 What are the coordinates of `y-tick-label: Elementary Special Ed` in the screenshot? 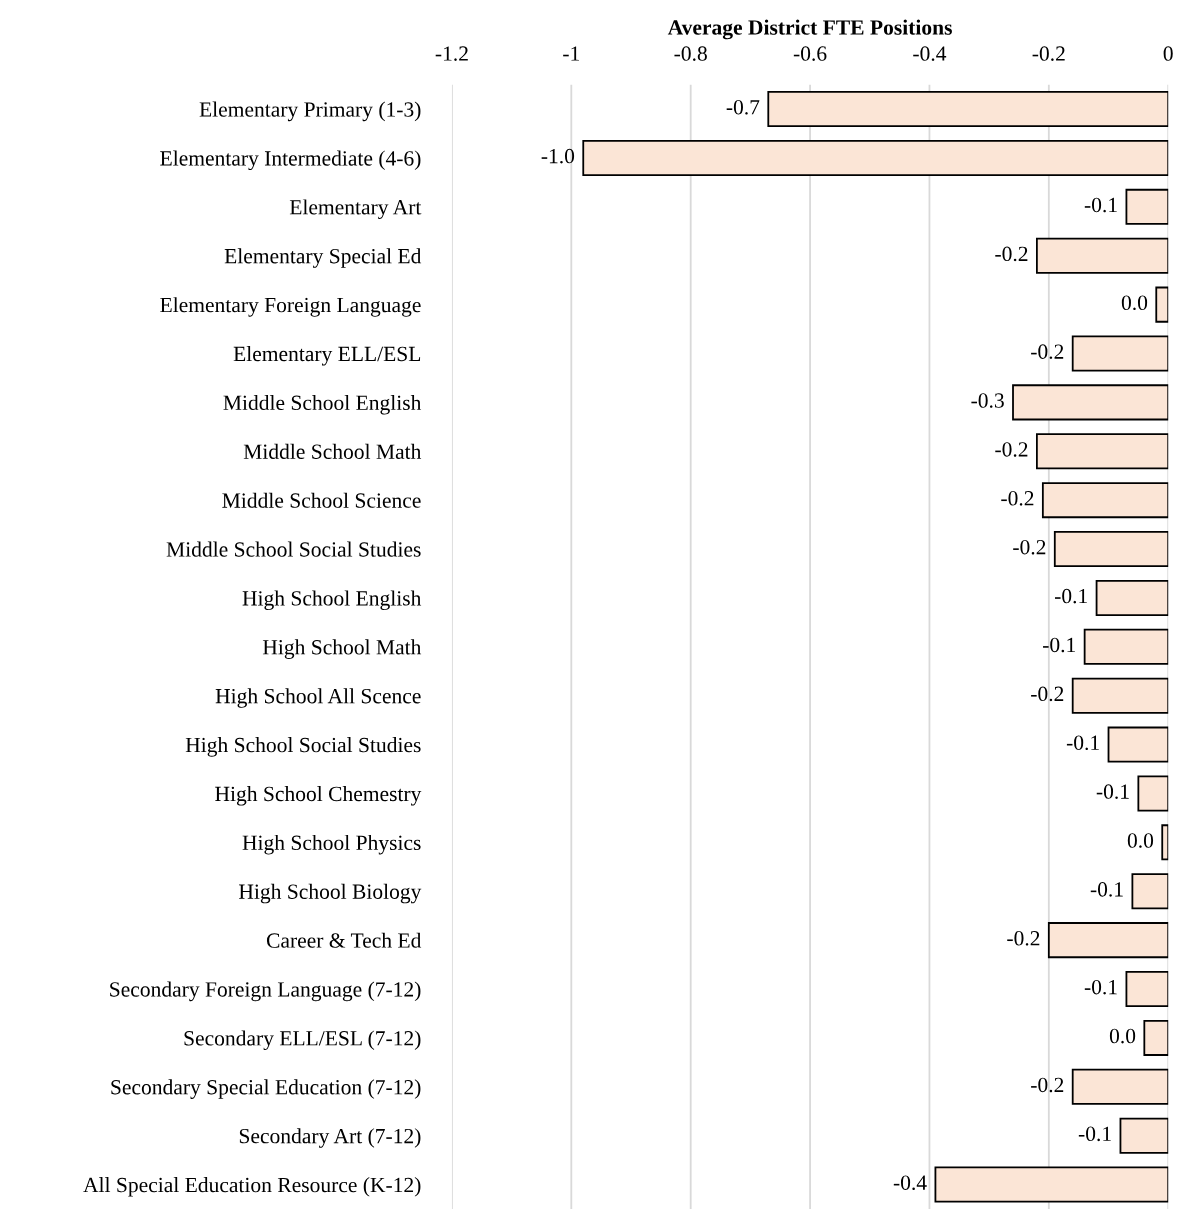 It's located at (323, 258).